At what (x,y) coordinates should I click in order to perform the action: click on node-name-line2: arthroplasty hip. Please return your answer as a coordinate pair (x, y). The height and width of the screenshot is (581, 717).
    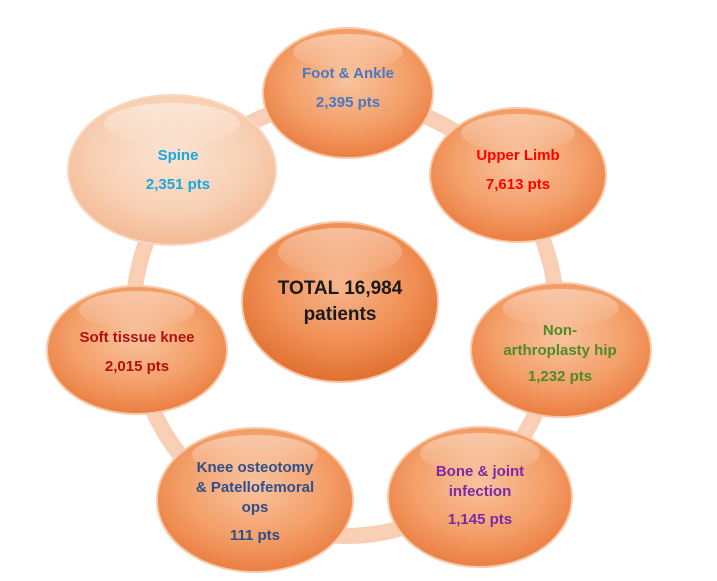
    Looking at the image, I should click on (560, 350).